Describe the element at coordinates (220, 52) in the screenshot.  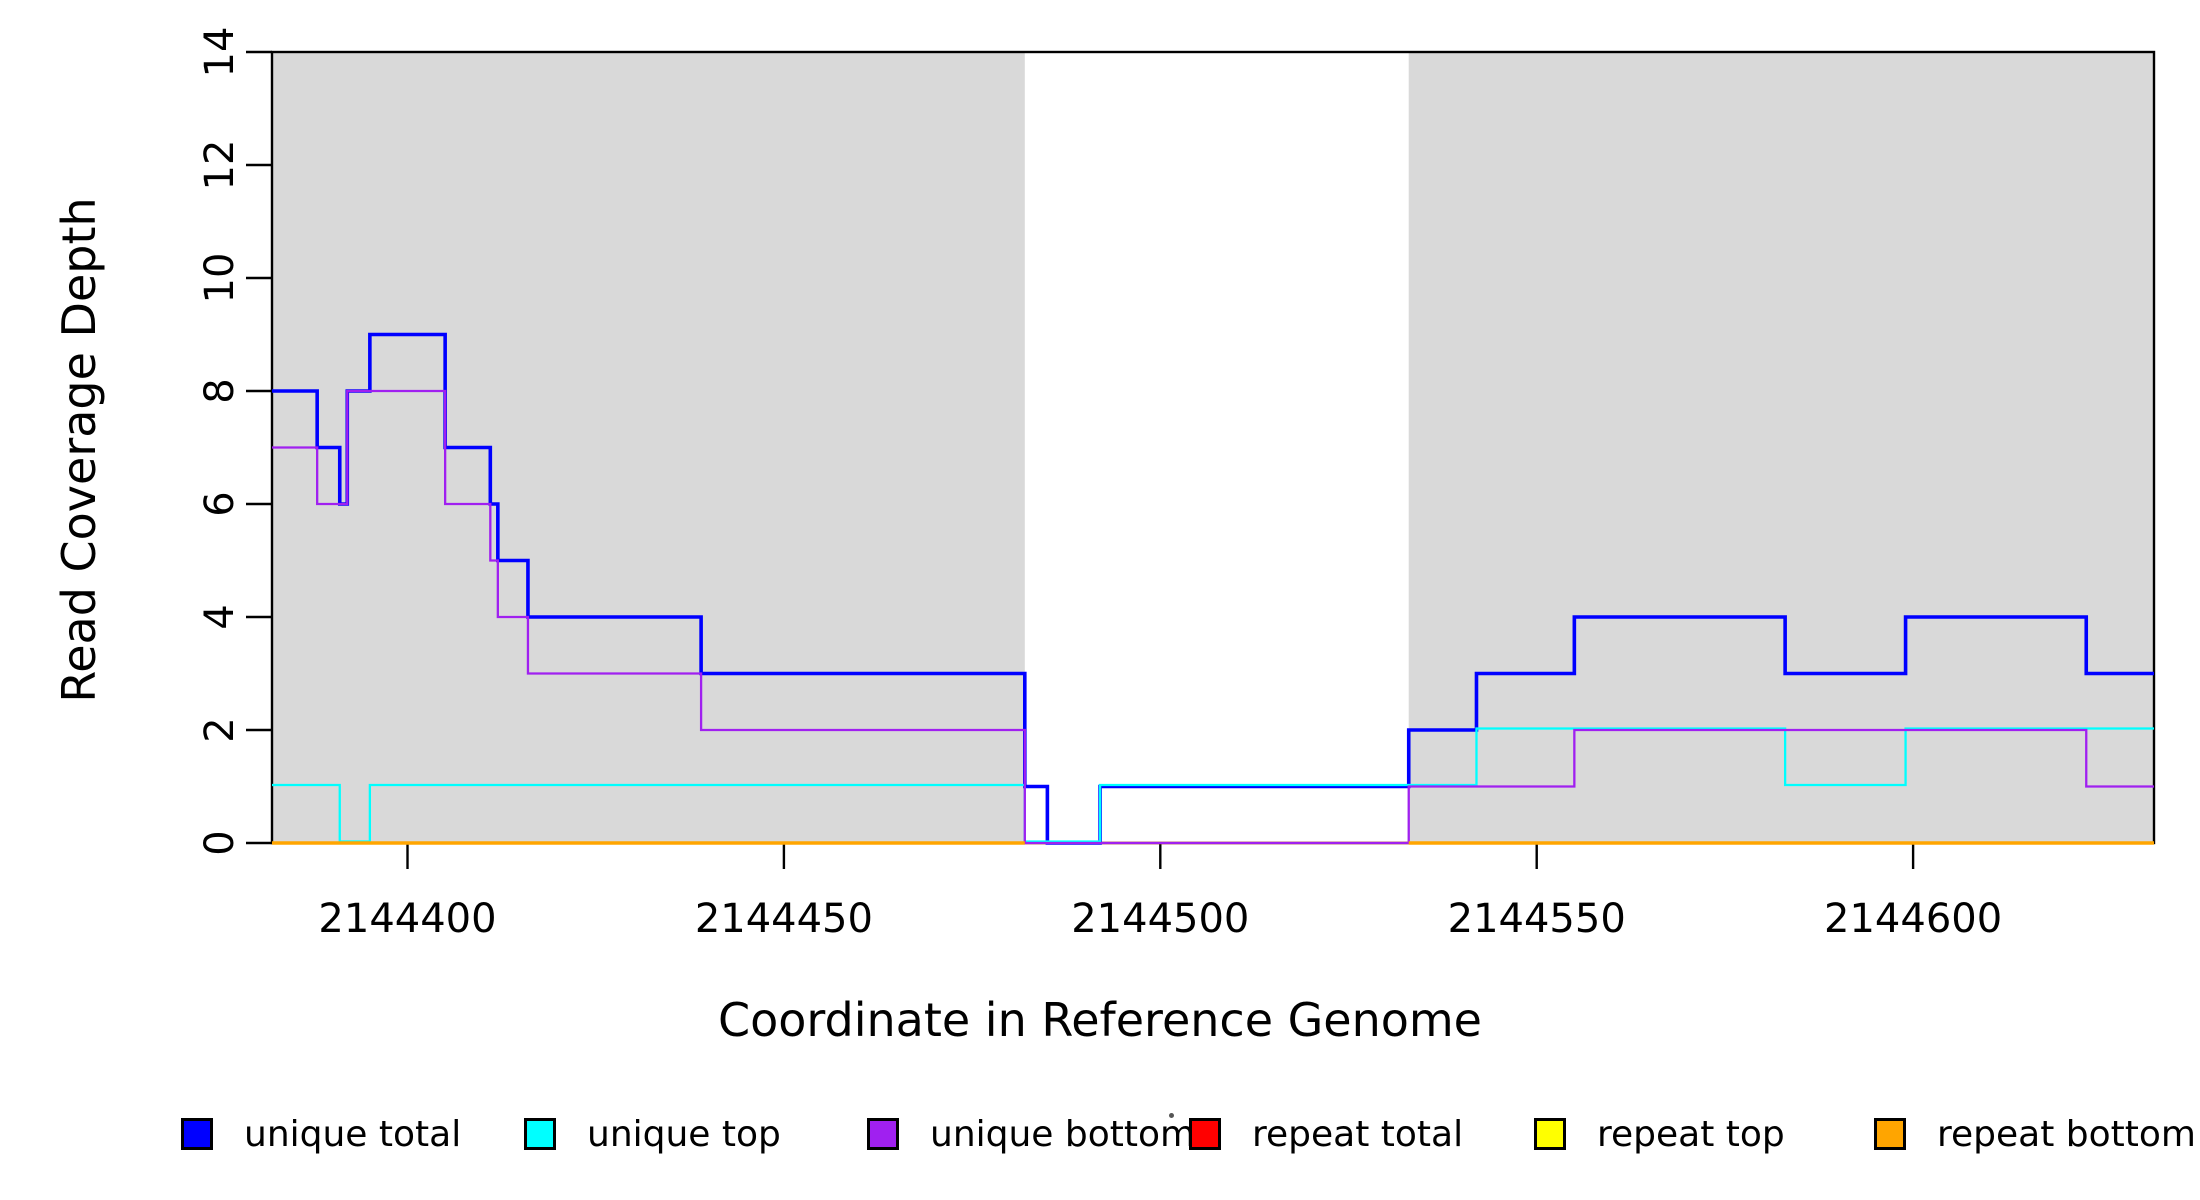
I see `y-tick-label: 14` at that location.